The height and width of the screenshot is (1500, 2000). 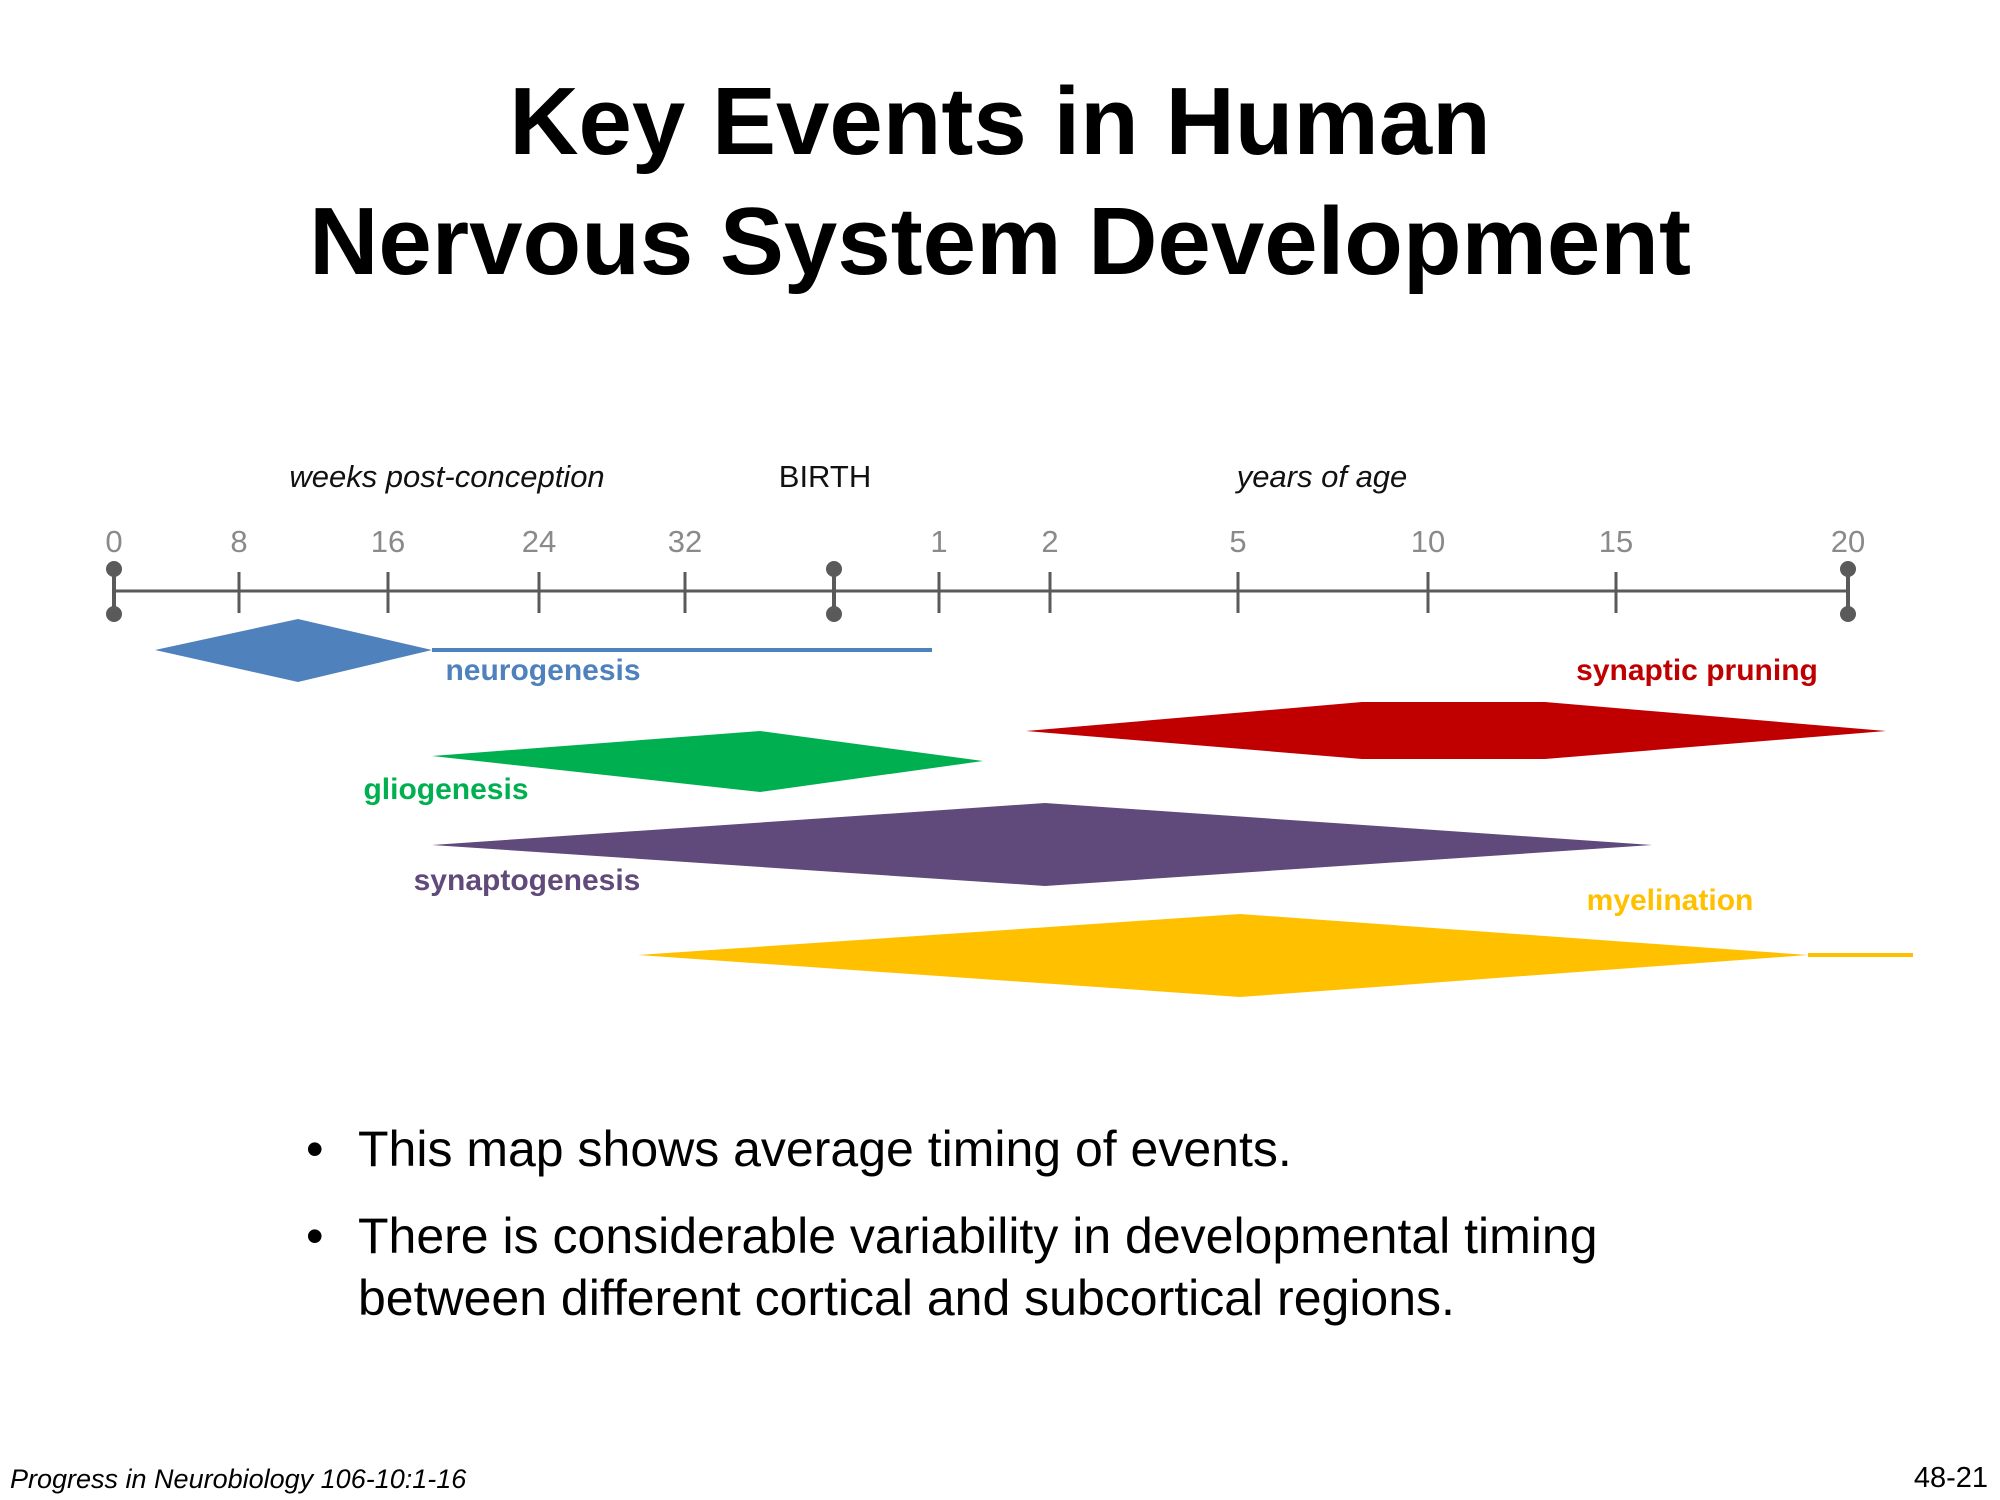 What do you see at coordinates (938, 541) in the screenshot?
I see `tick-label: 1` at bounding box center [938, 541].